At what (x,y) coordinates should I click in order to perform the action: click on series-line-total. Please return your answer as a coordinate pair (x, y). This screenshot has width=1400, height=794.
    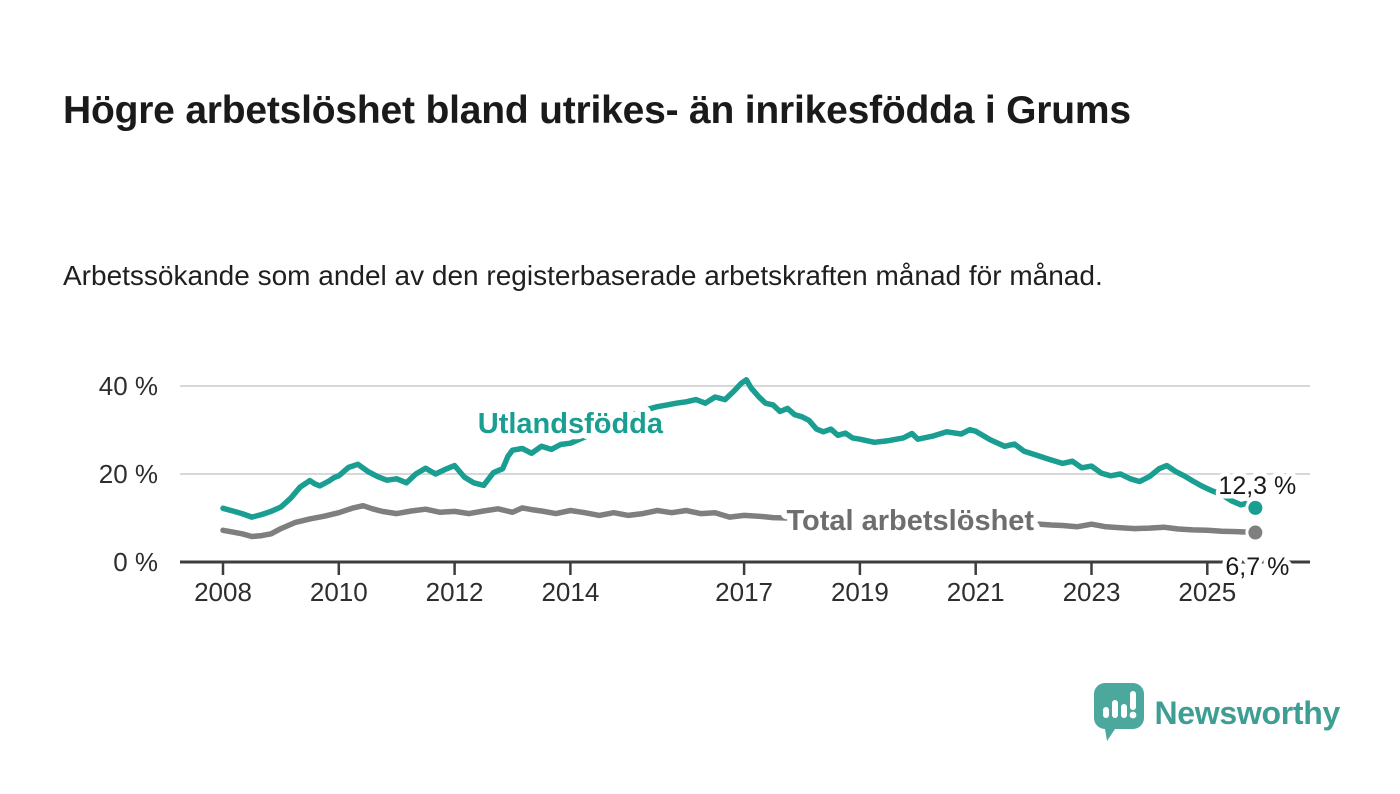
    Looking at the image, I should click on (739, 521).